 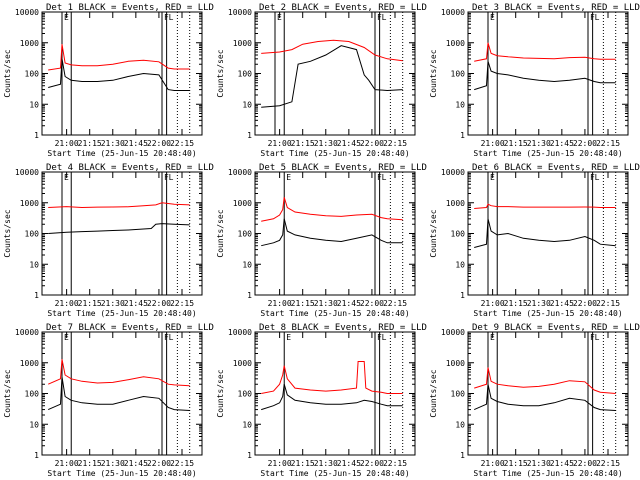 I want to click on panel-title: Det 7 BLACK = Events, RED = LLD, so click(x=130, y=328).